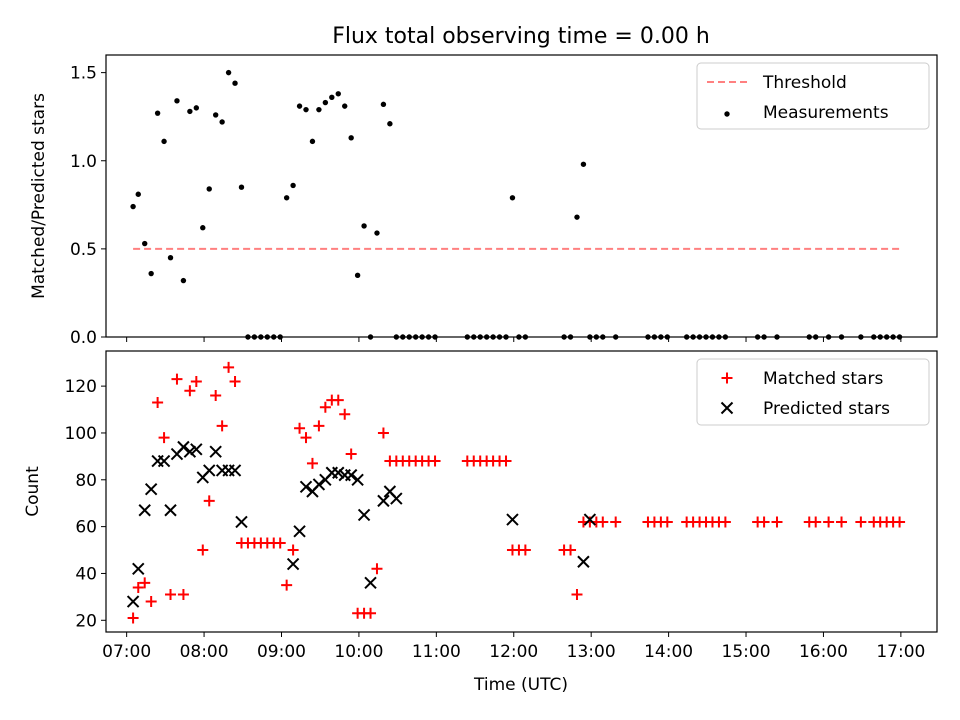 This screenshot has width=960, height=720. What do you see at coordinates (826, 409) in the screenshot?
I see `legend-label: Predicted stars` at bounding box center [826, 409].